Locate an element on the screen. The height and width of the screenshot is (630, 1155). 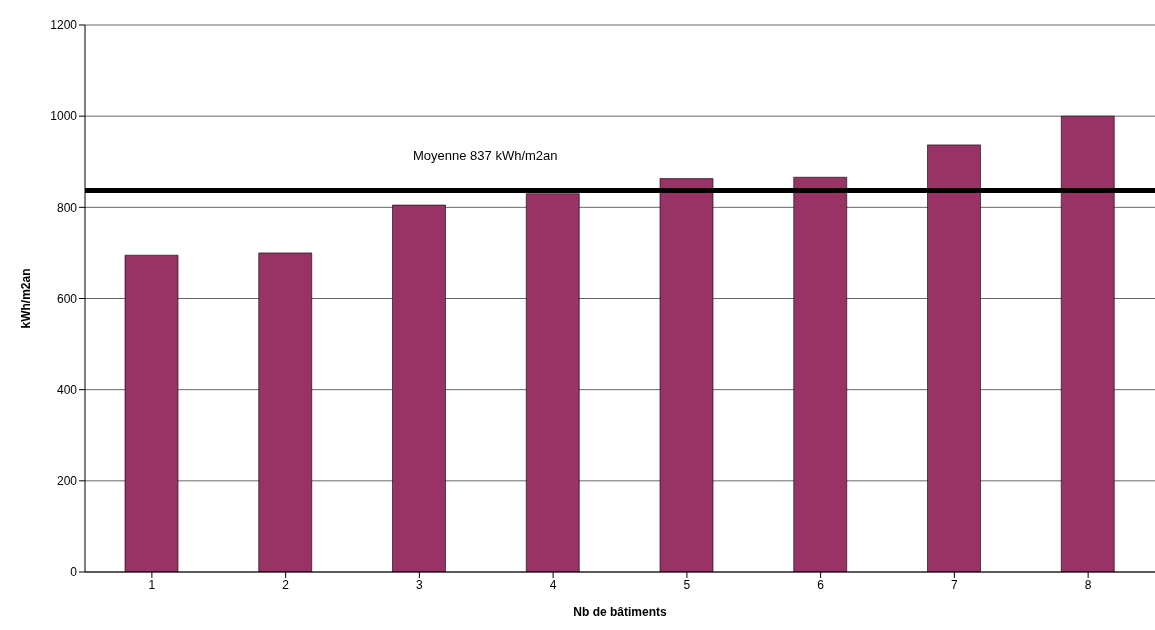
y-tick-label: 400 is located at coordinates (67, 389).